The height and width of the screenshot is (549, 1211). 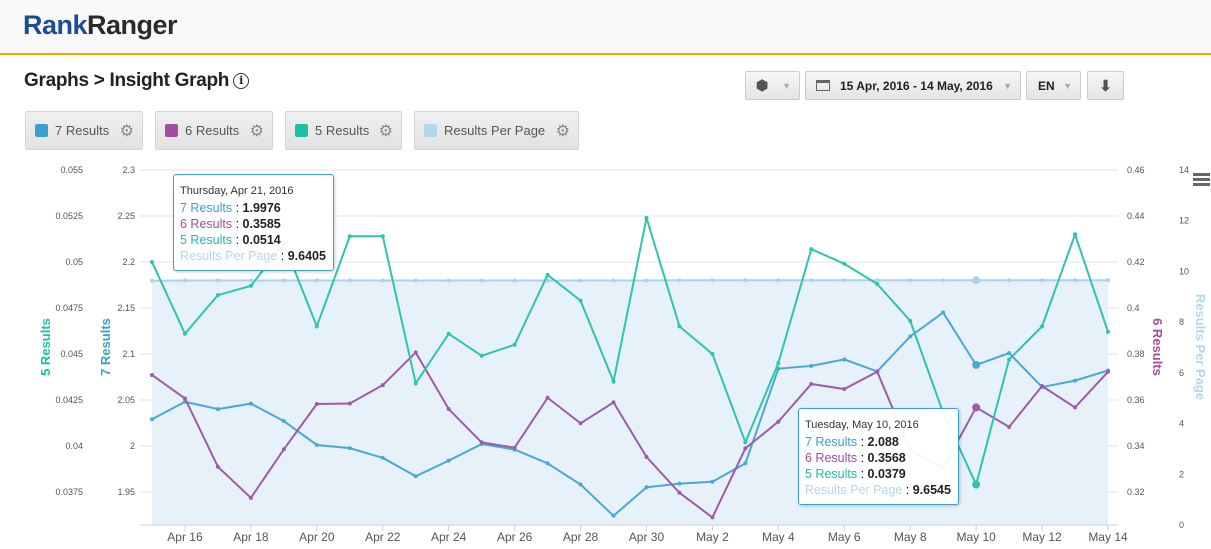 What do you see at coordinates (100, 25) in the screenshot?
I see `rankranger-logo: RankRanger` at bounding box center [100, 25].